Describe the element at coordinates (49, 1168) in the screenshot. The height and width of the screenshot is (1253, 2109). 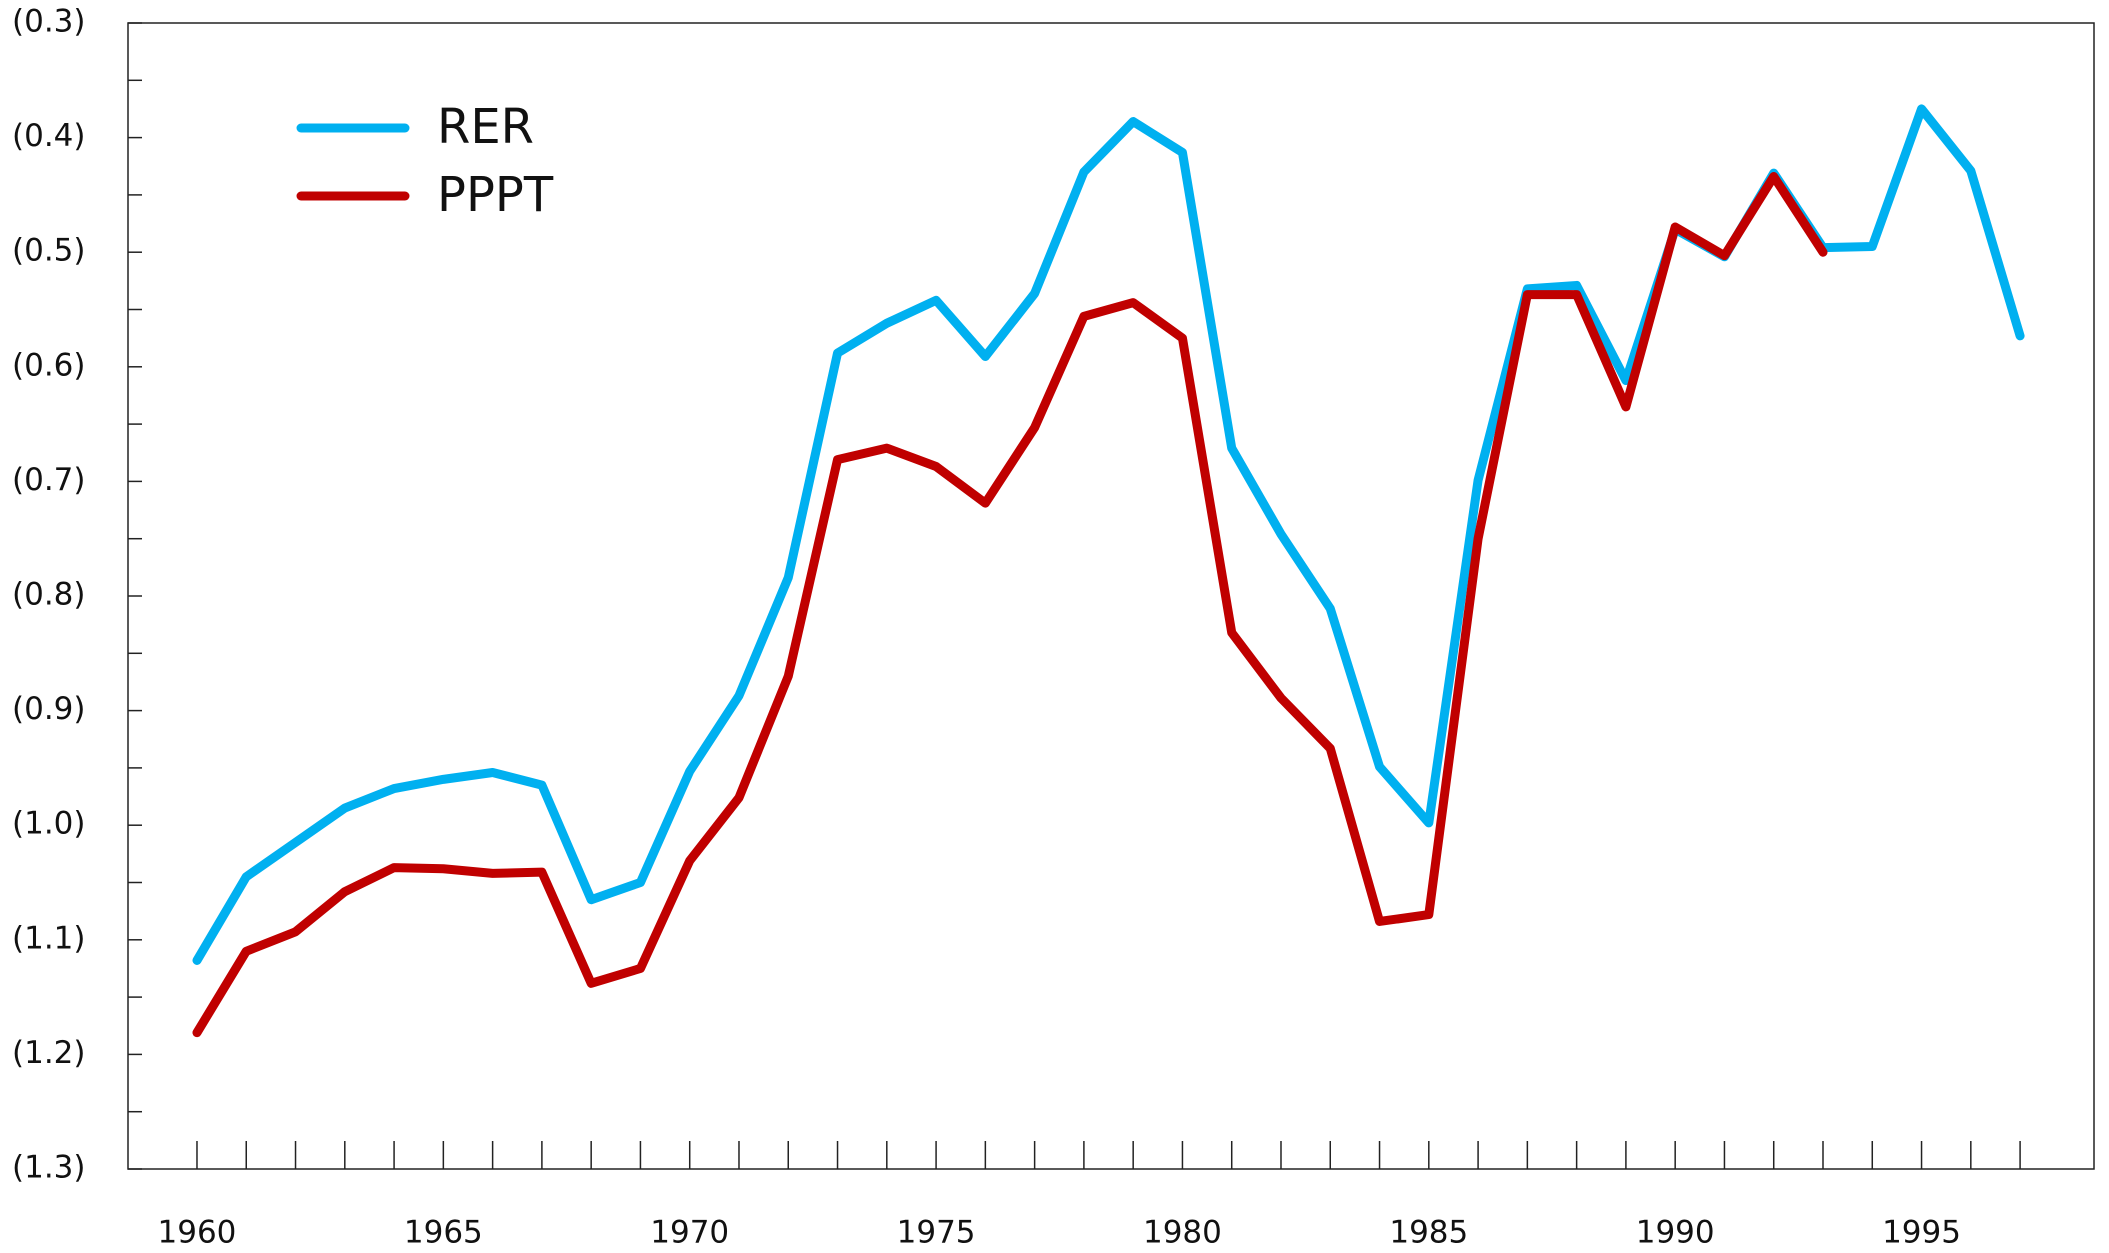
I see `y-tick-label: (1.3)` at that location.